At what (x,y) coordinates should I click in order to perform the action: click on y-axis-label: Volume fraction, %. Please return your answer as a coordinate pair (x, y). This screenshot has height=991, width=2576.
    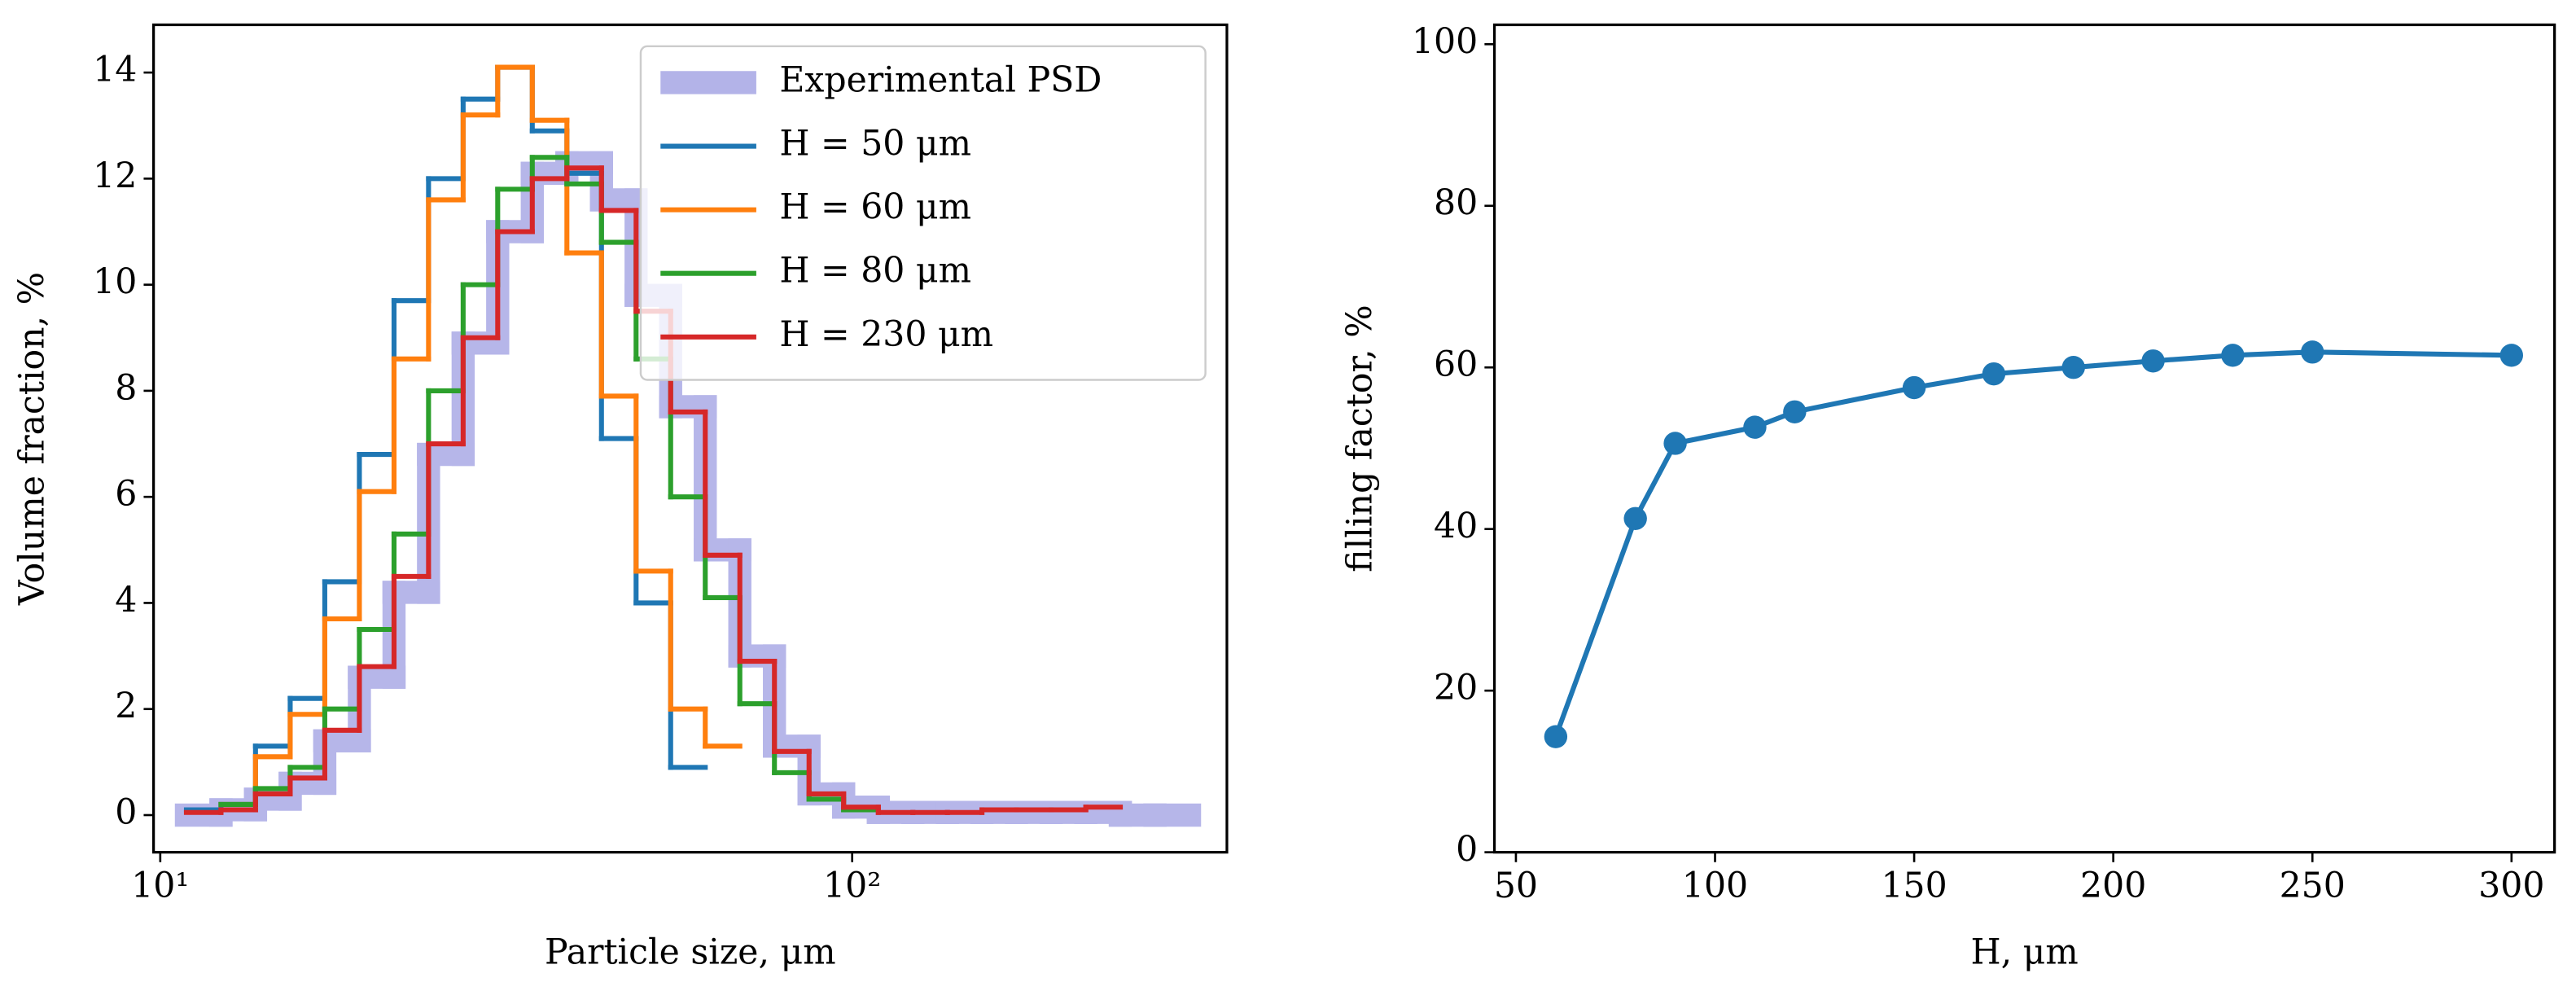
    Looking at the image, I should click on (32, 439).